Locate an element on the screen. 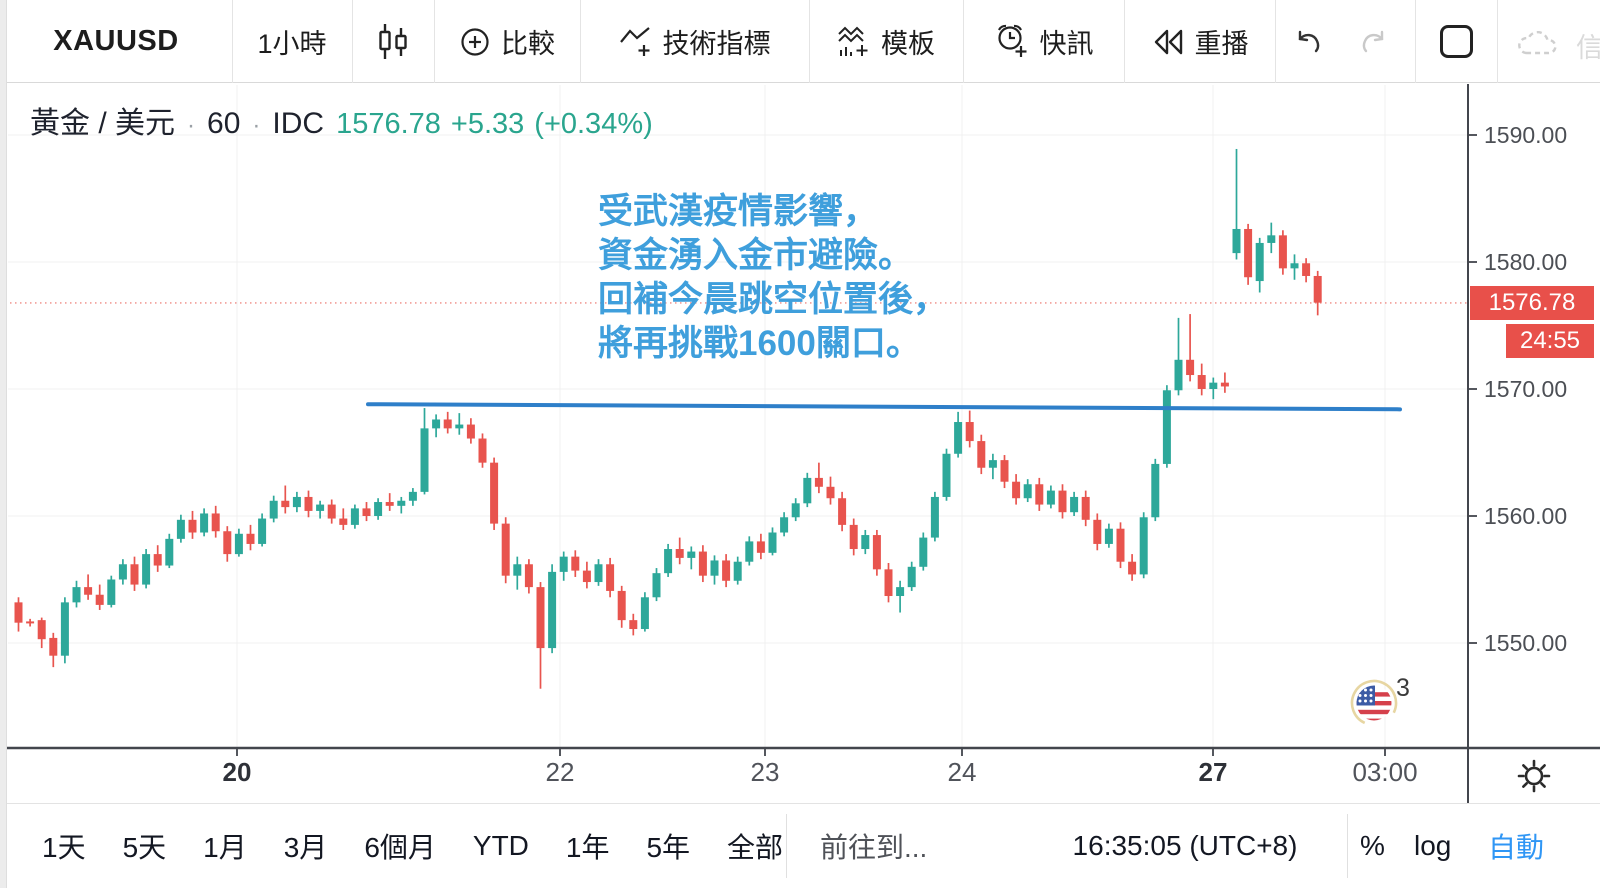  range-1d: 1天 is located at coordinates (64, 847).